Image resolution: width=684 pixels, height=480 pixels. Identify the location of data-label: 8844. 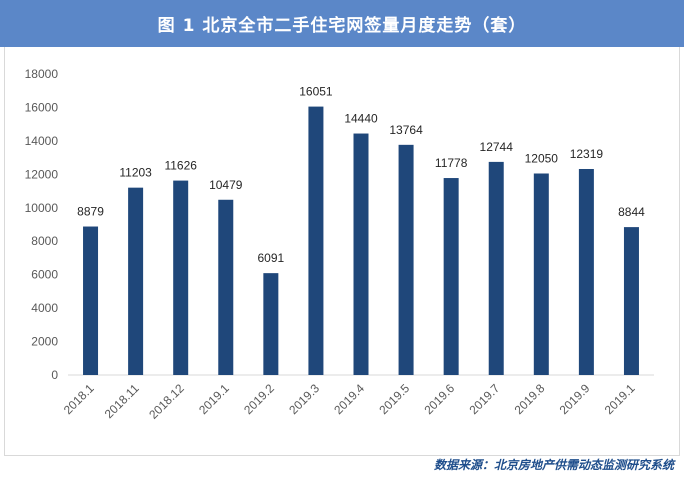
(631, 212).